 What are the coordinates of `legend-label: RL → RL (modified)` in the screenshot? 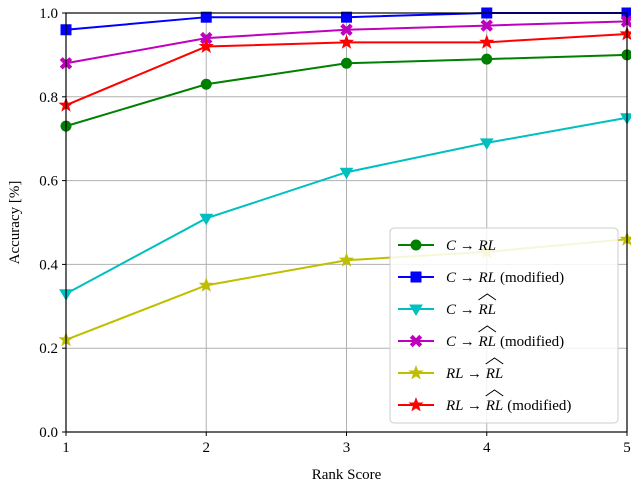 It's located at (508, 406).